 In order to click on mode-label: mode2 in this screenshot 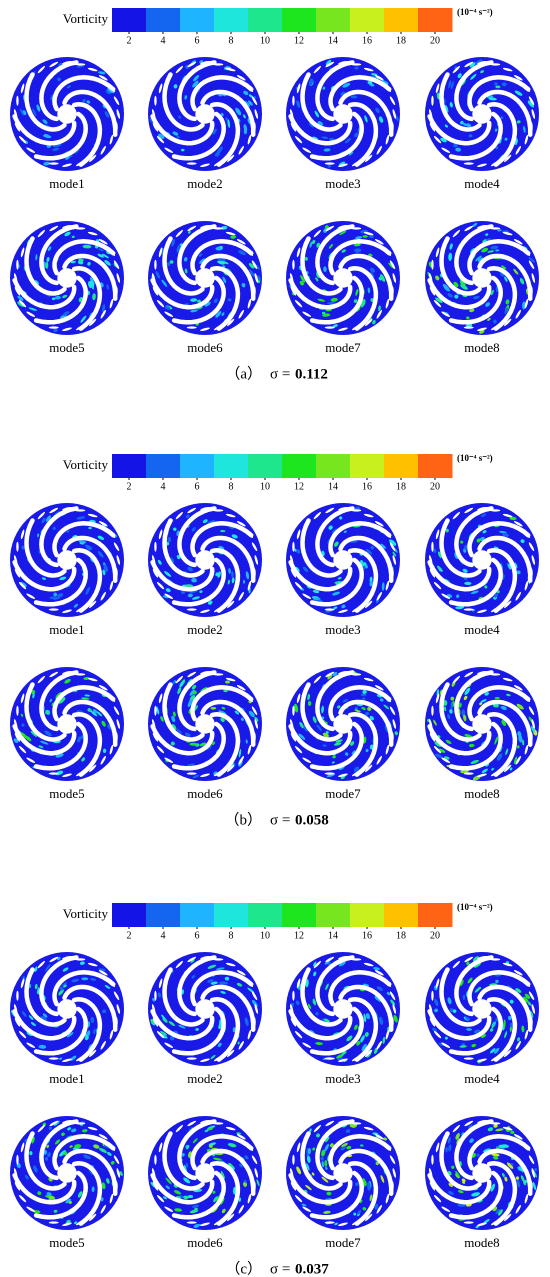, I will do `click(204, 183)`.